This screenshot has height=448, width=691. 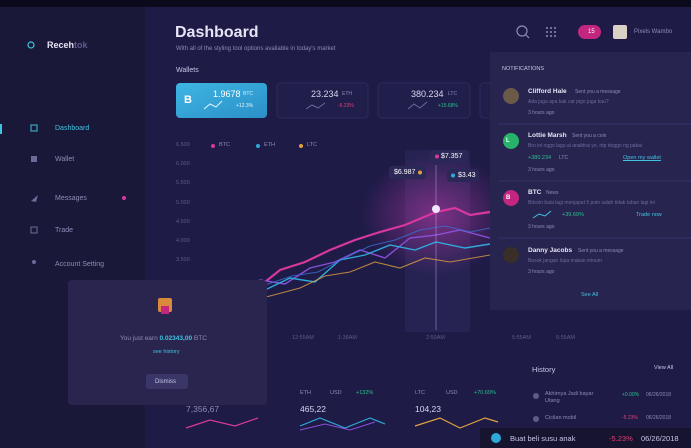 I want to click on wallet-value: 23.234, so click(x=325, y=94).